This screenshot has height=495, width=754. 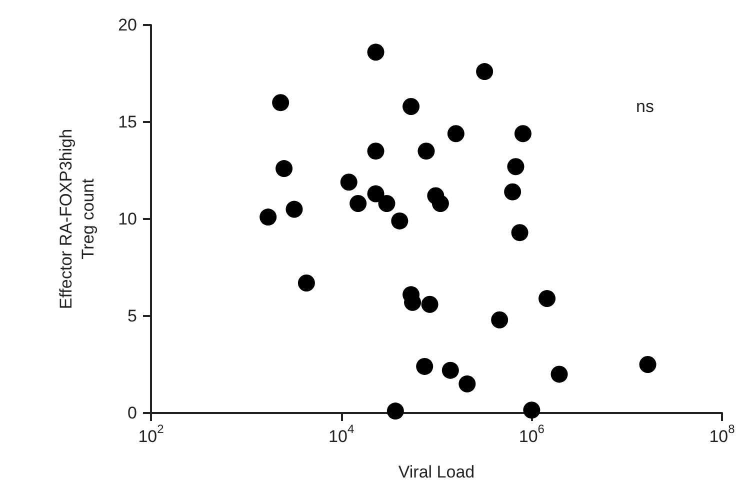 I want to click on y-tick-label: 15, so click(x=127, y=122).